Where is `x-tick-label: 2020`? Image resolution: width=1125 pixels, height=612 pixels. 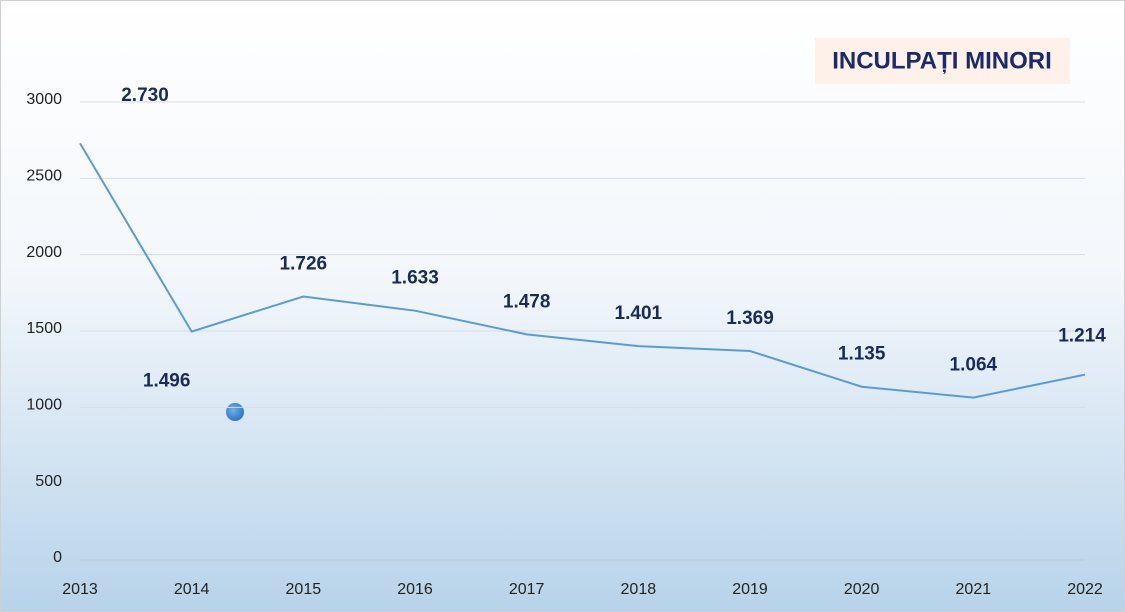
x-tick-label: 2020 is located at coordinates (862, 589).